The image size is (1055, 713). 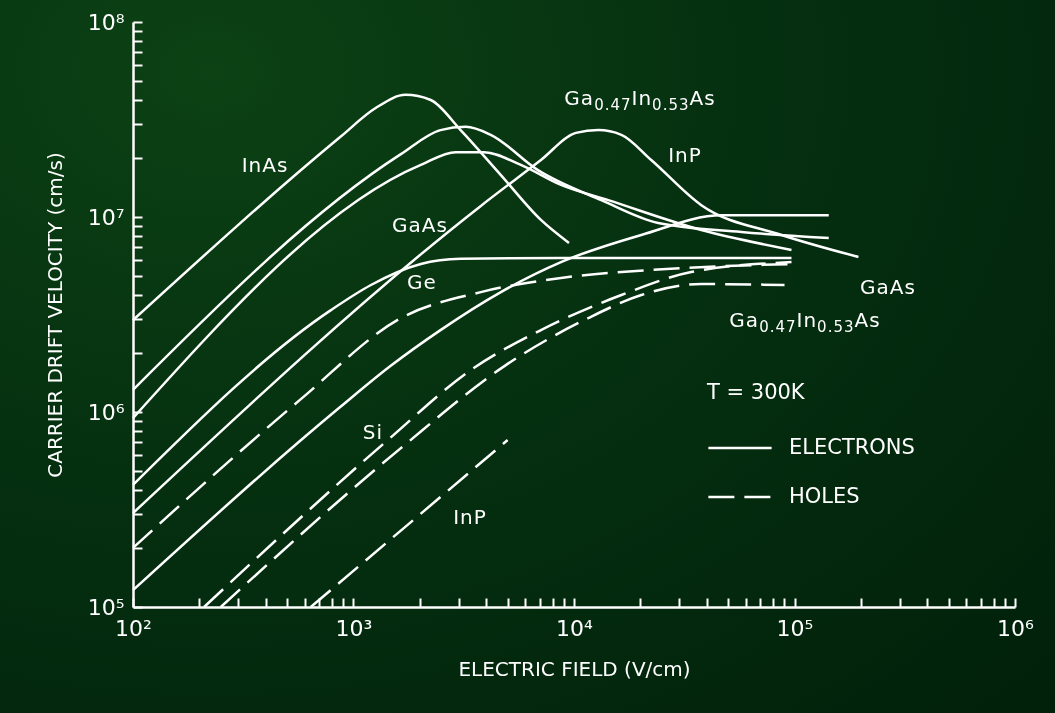 What do you see at coordinates (574, 668) in the screenshot?
I see `x-axis-title: ELECTRIC FIELD (V/cm)` at bounding box center [574, 668].